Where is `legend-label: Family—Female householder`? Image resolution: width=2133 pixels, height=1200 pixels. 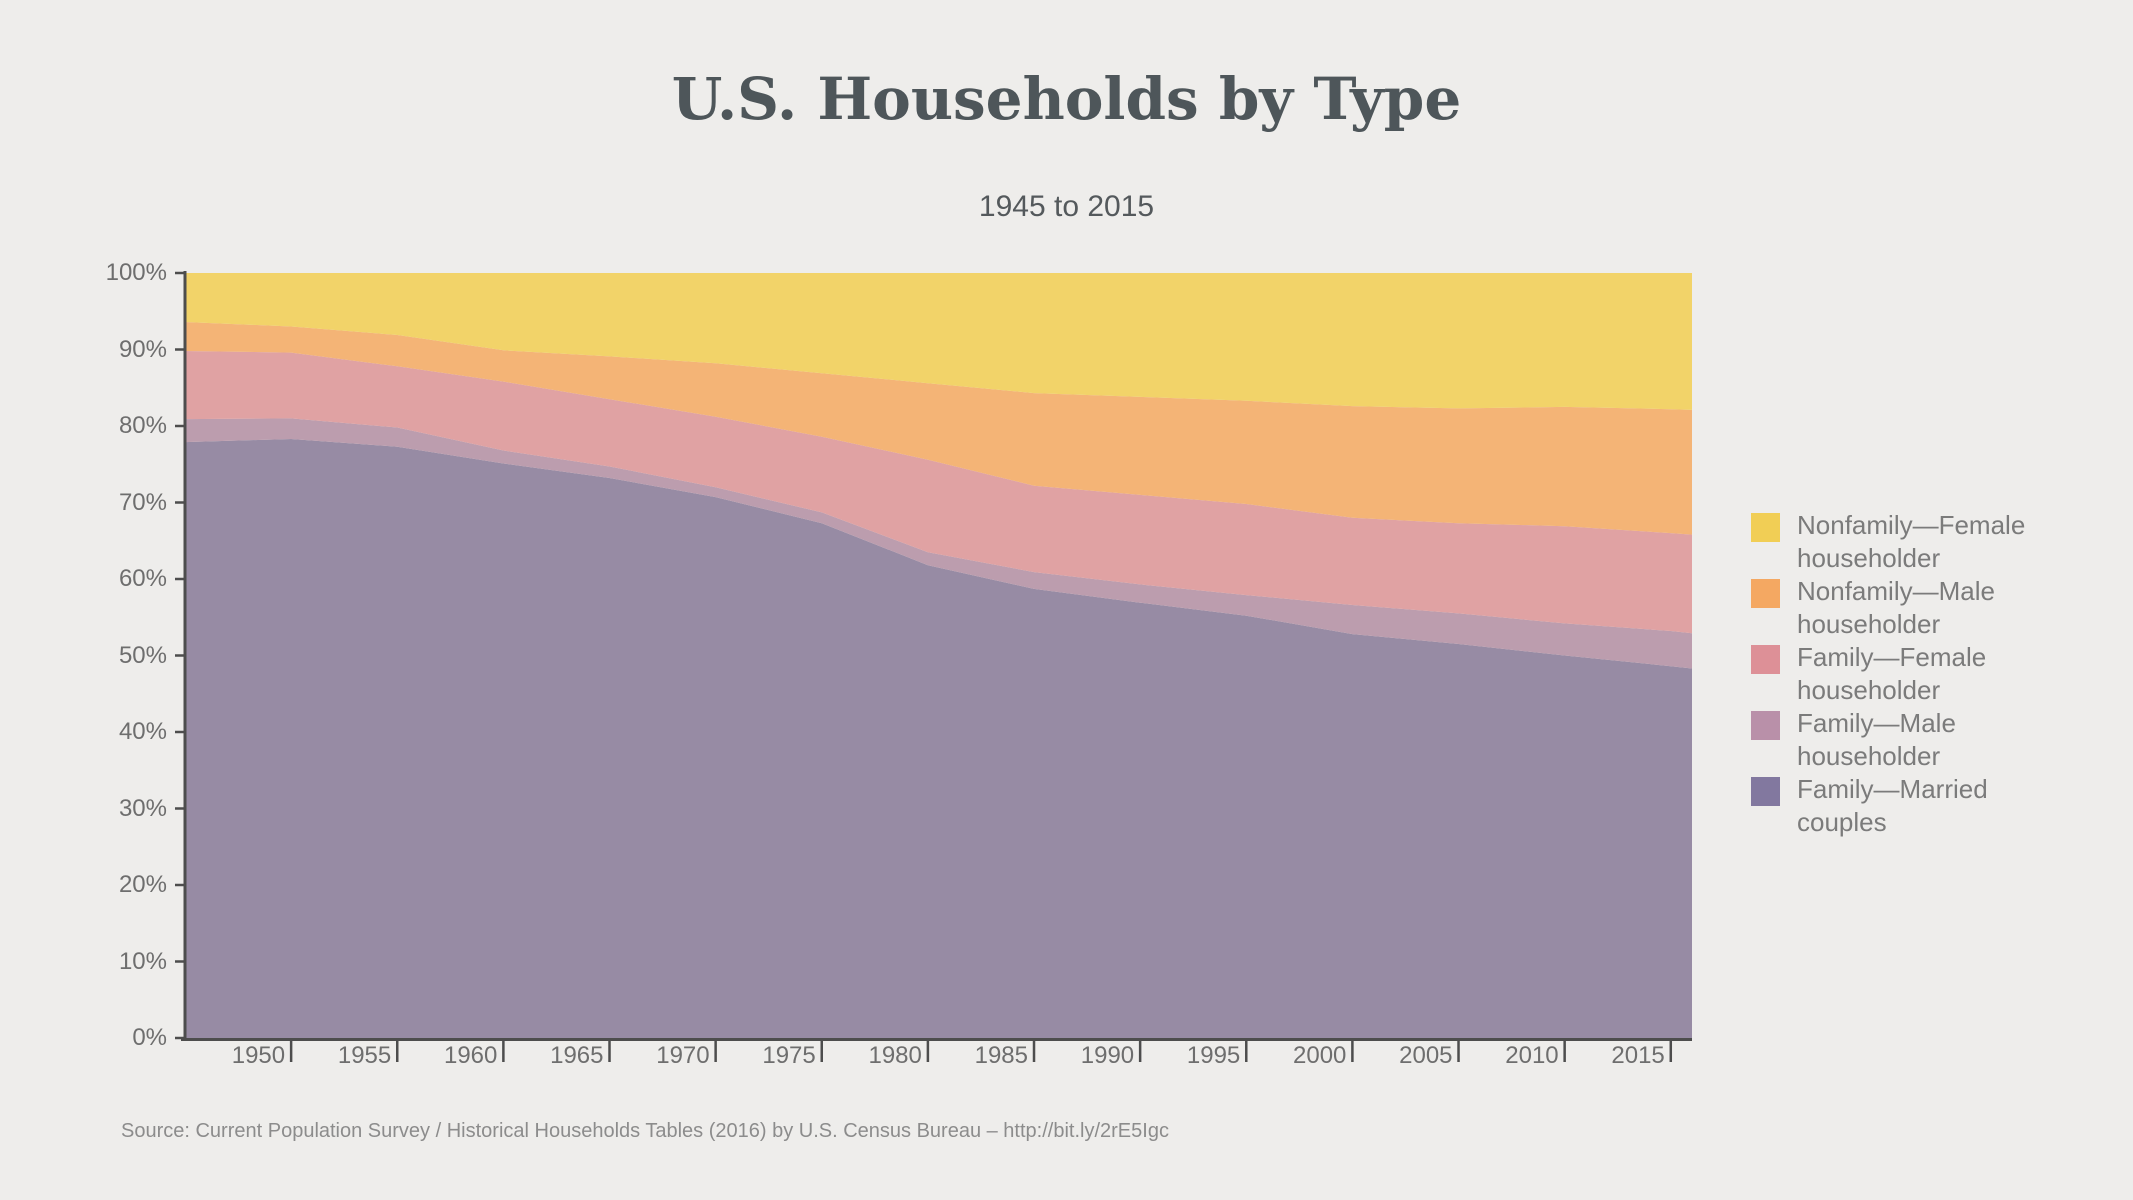
legend-label: Family—Female householder is located at coordinates (1892, 673).